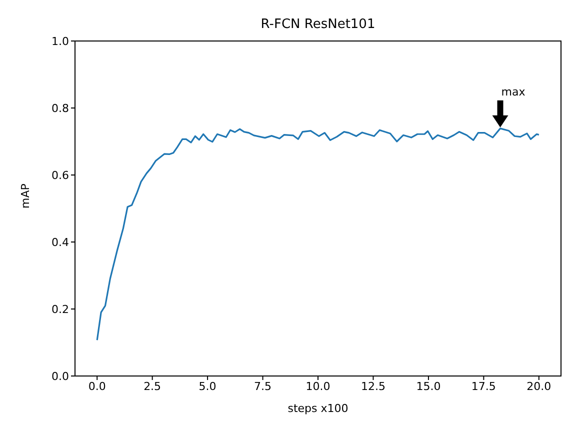 Image resolution: width=579 pixels, height=427 pixels. What do you see at coordinates (483, 386) in the screenshot?
I see `x-tick-label: 17.5` at bounding box center [483, 386].